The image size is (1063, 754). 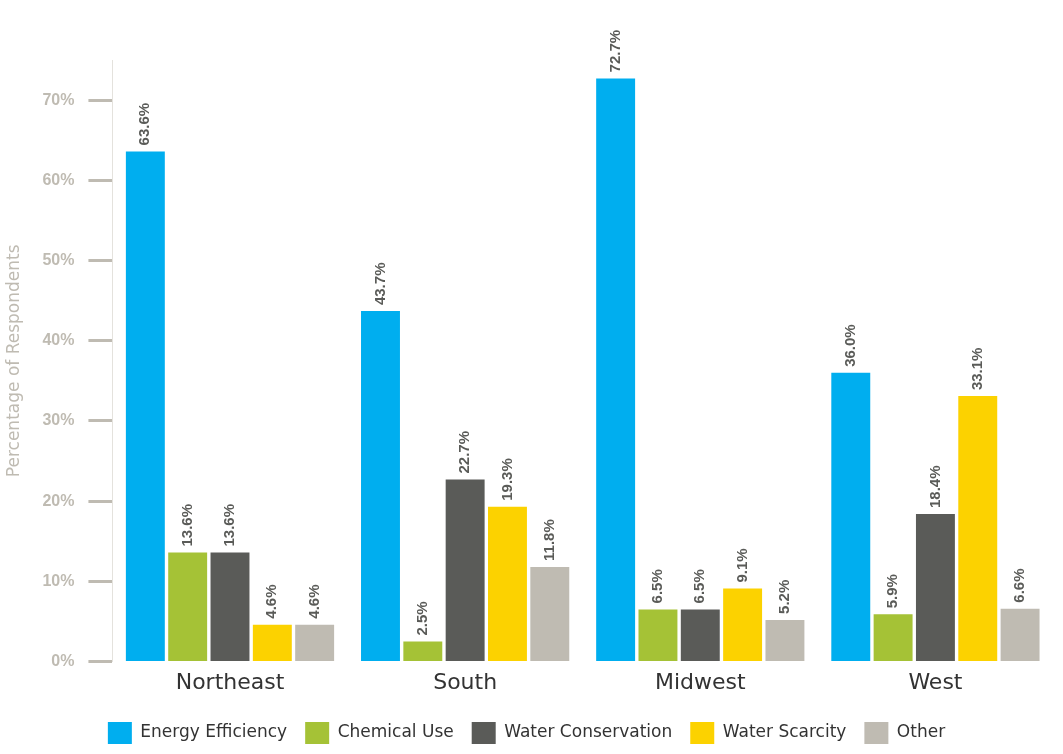 I want to click on y-tick-label: 30%, so click(x=58, y=420).